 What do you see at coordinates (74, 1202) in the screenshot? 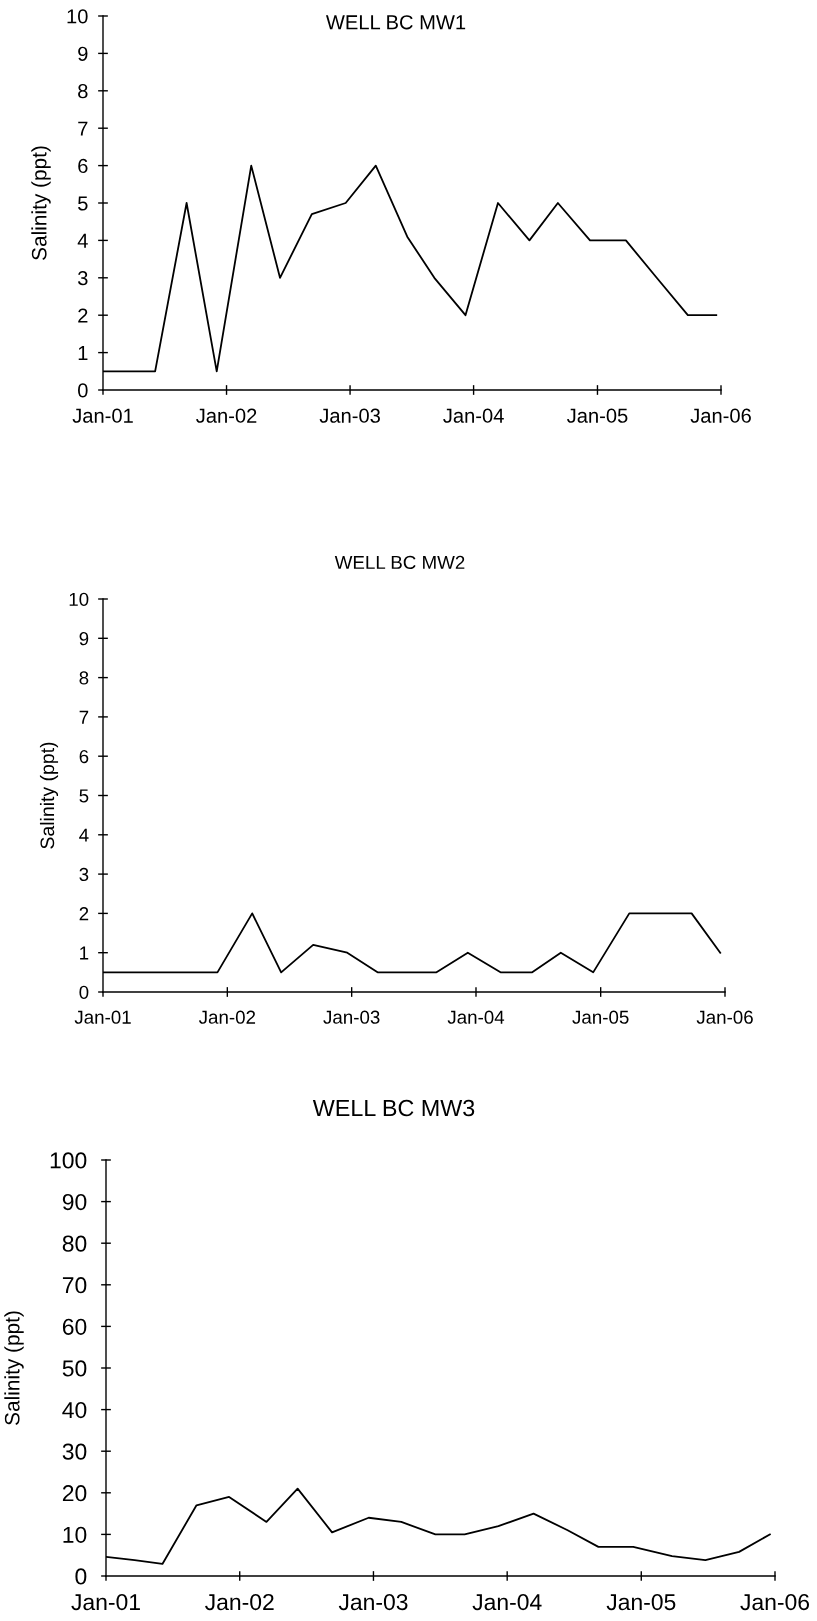
I see `y-tick-label: 90` at bounding box center [74, 1202].